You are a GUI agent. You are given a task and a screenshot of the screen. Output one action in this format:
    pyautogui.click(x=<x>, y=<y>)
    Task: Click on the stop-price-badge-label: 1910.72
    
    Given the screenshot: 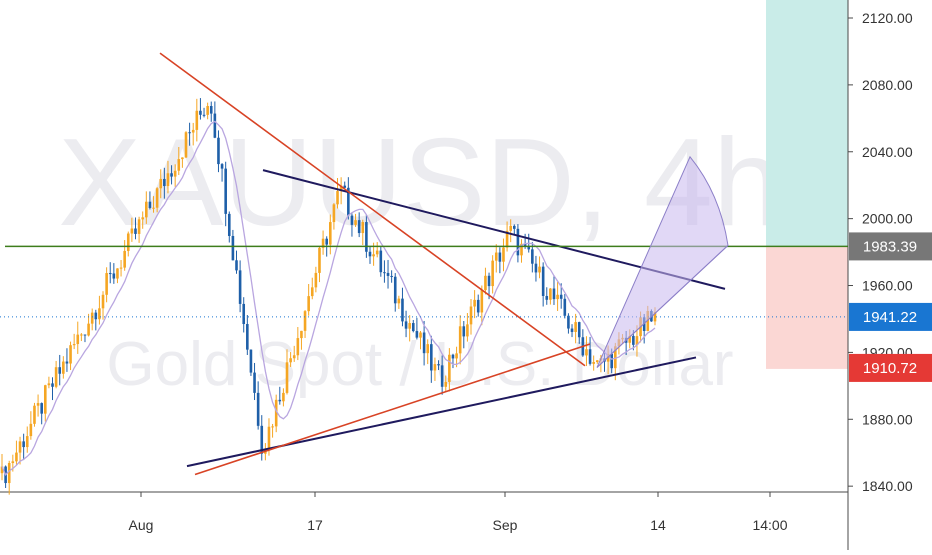 What is the action you would take?
    pyautogui.click(x=890, y=368)
    